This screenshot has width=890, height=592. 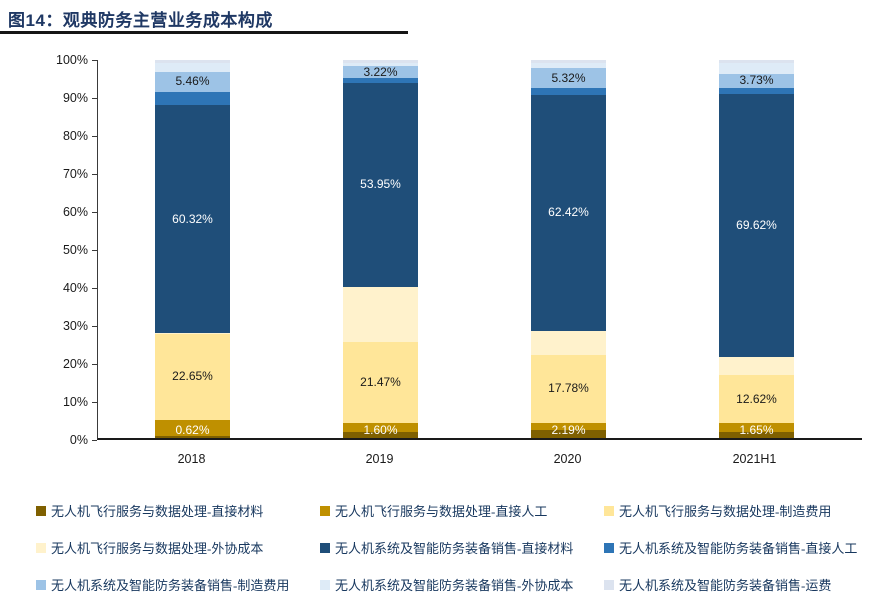 What do you see at coordinates (75, 288) in the screenshot?
I see `y-tick-label: 40%` at bounding box center [75, 288].